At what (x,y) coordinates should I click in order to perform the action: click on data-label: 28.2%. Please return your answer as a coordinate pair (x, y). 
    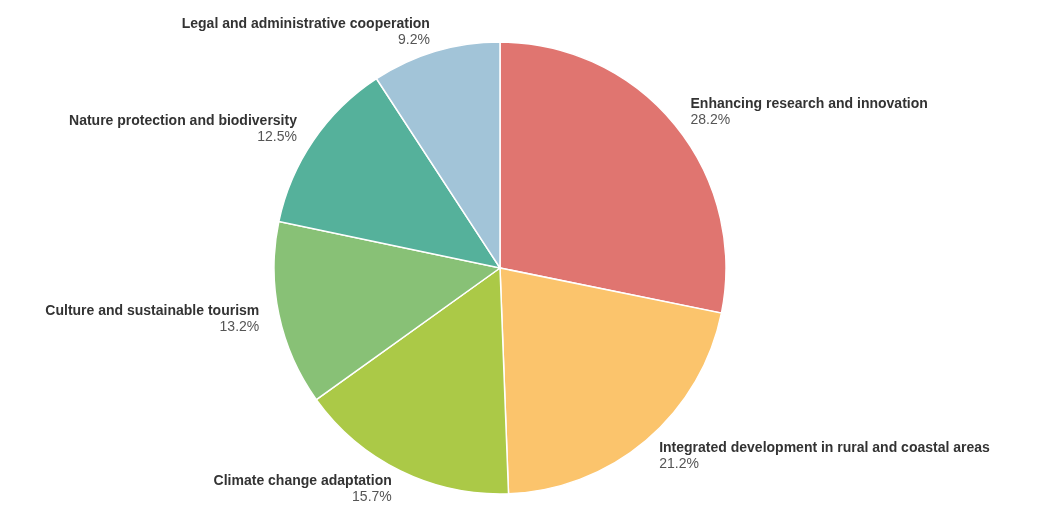
    Looking at the image, I should click on (710, 119).